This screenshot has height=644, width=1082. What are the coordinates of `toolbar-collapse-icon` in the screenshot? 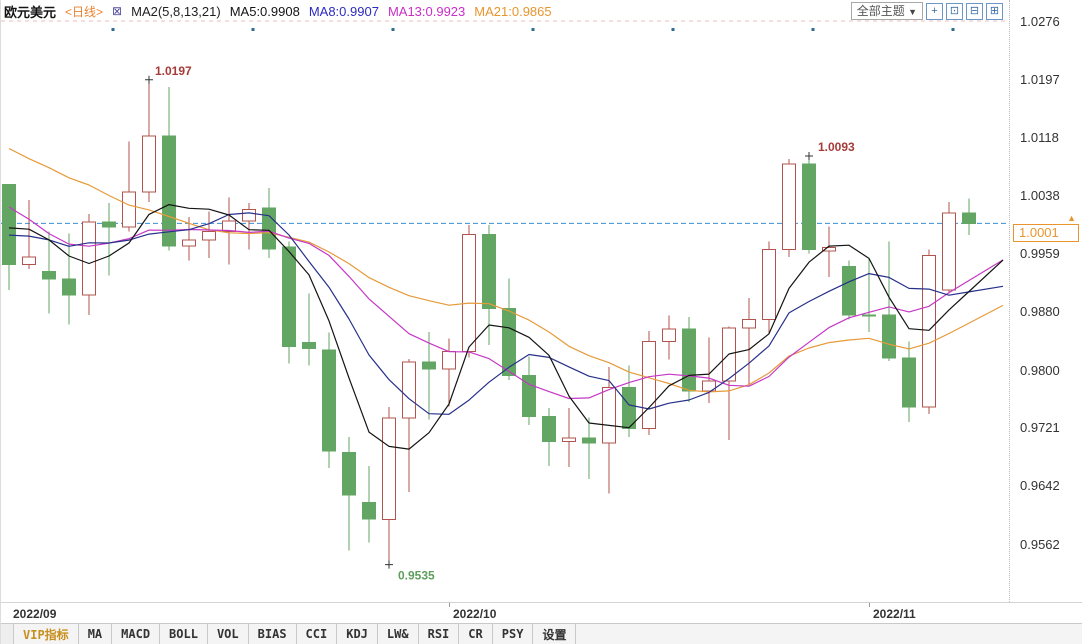 It's located at (7, 634).